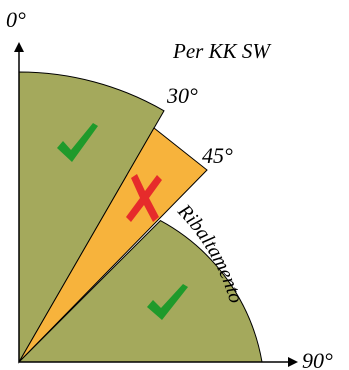  Describe the element at coordinates (317, 359) in the screenshot. I see `horizontal-axis-label: 90°` at that location.